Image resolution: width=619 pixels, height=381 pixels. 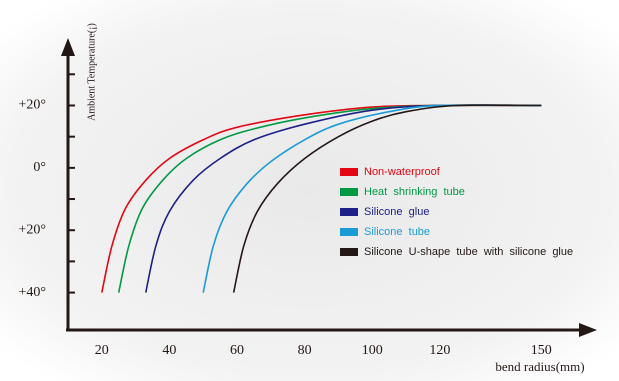 What do you see at coordinates (305, 350) in the screenshot?
I see `x-tick-label: 80` at bounding box center [305, 350].